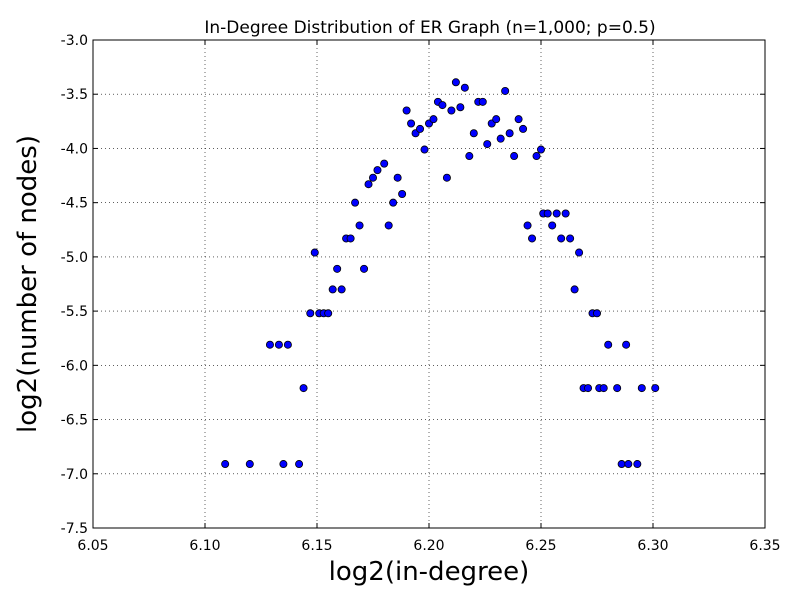 The width and height of the screenshot is (800, 600). What do you see at coordinates (74, 95) in the screenshot?
I see `y-tick-label: -3.5` at bounding box center [74, 95].